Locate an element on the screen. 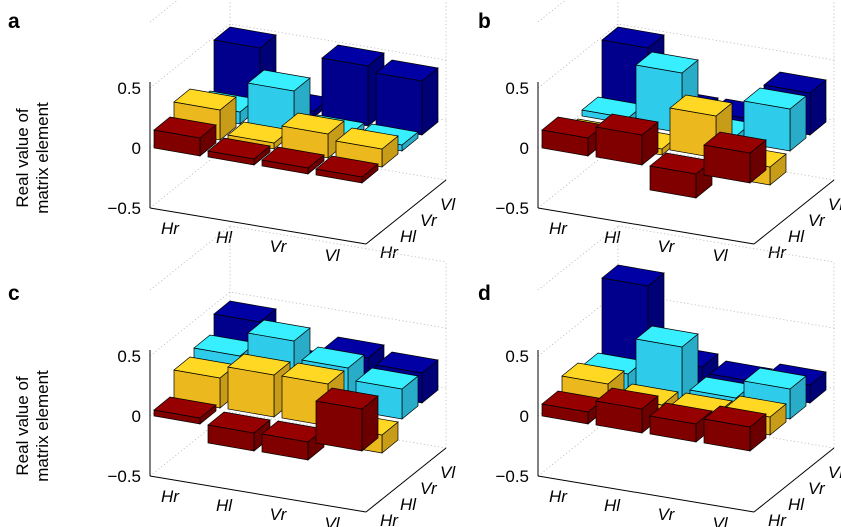 Image resolution: width=841 pixels, height=527 pixels. bar-hl-hl is located at coordinates (259, 385).